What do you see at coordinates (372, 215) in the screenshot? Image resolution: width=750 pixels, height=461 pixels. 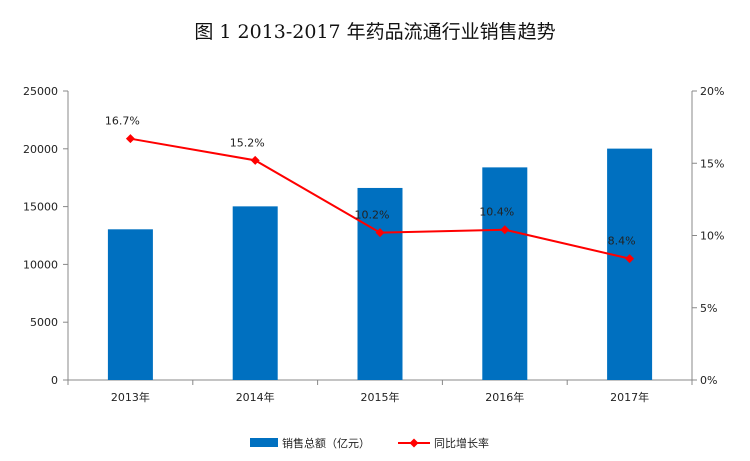 I see `data-label: 10.2%` at bounding box center [372, 215].